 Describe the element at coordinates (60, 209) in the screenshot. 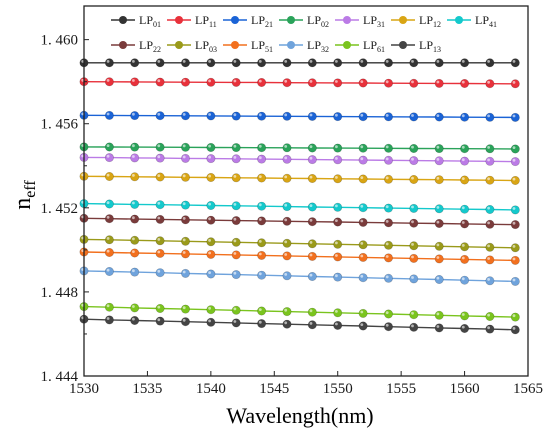

I see `y-tick-label: 1. 452` at that location.